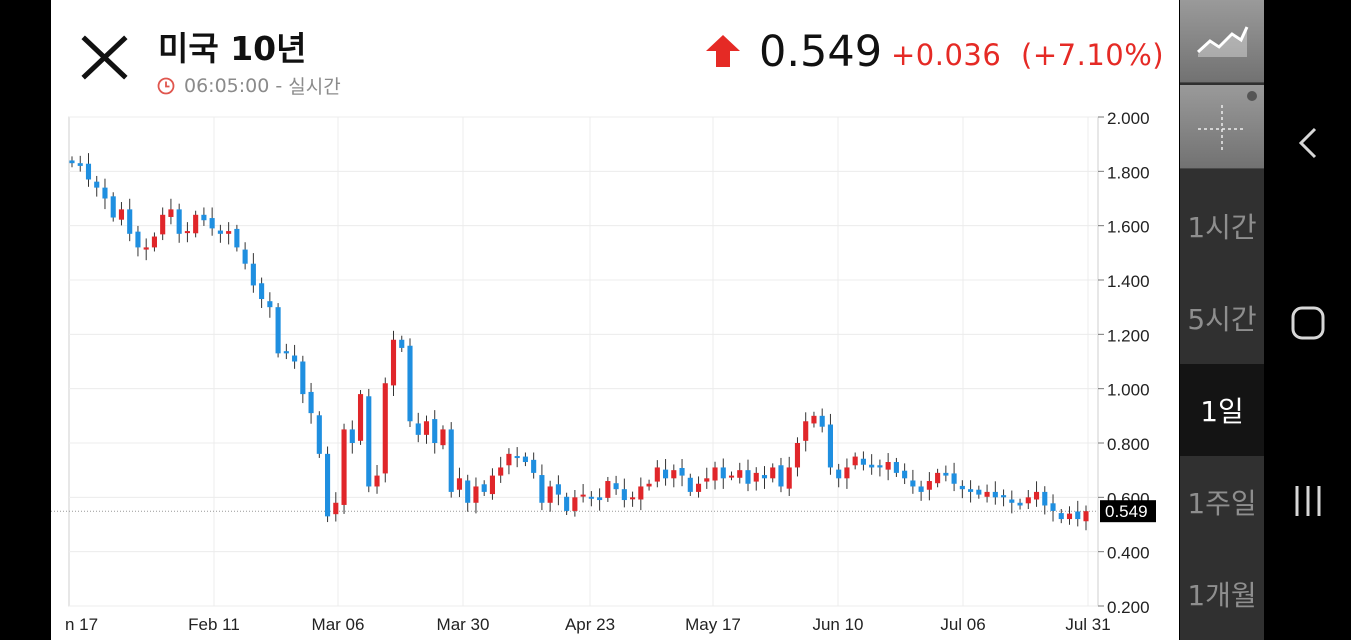  I want to click on y-tick-label: 0.400, so click(1128, 553).